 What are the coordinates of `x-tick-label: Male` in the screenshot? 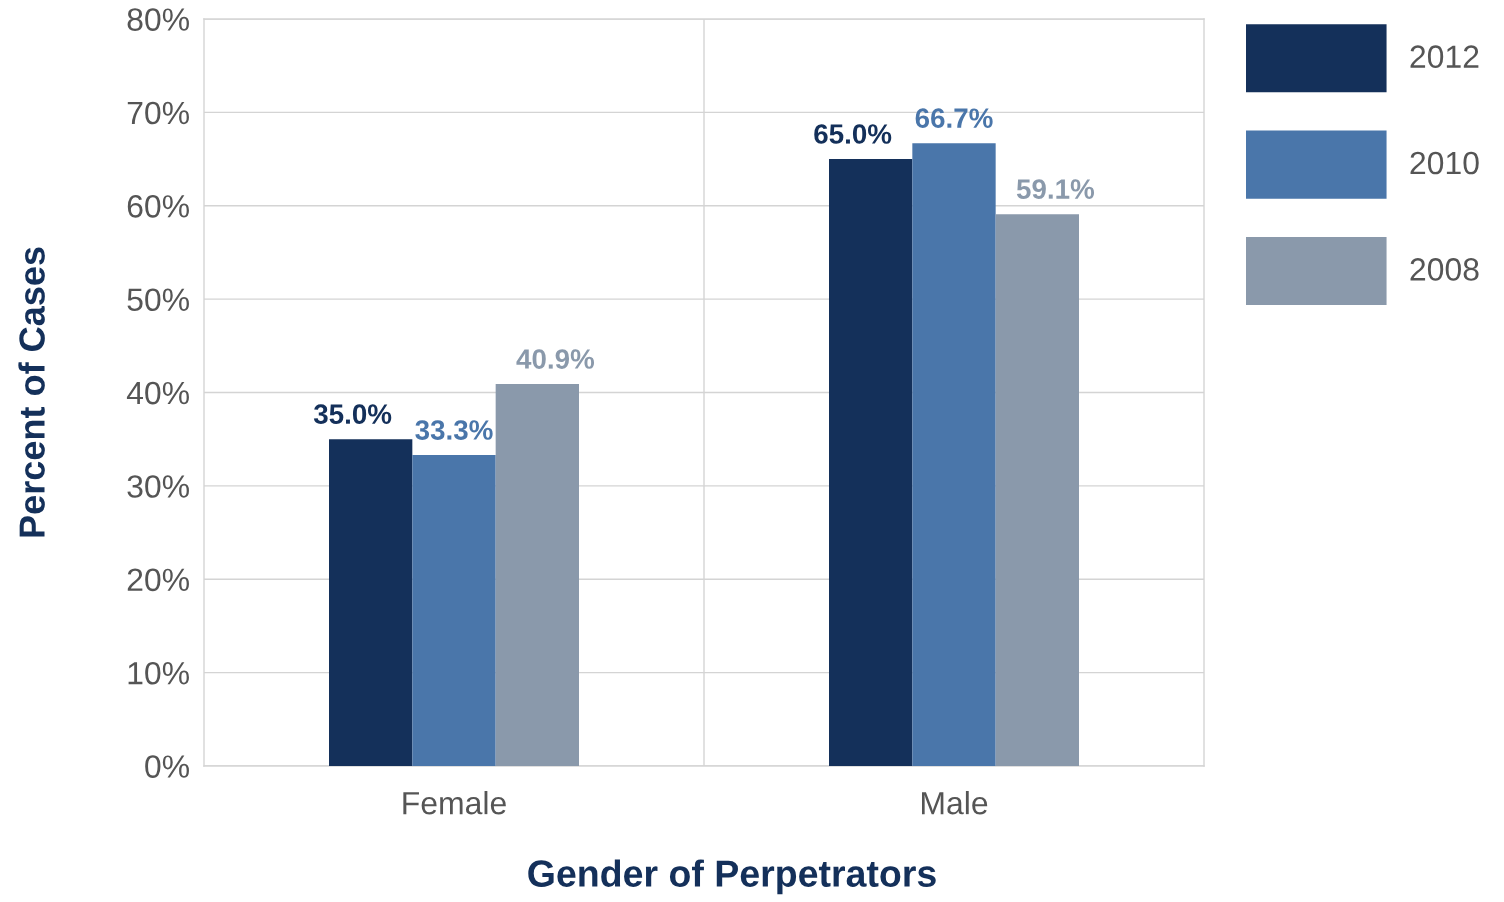 It's located at (955, 803).